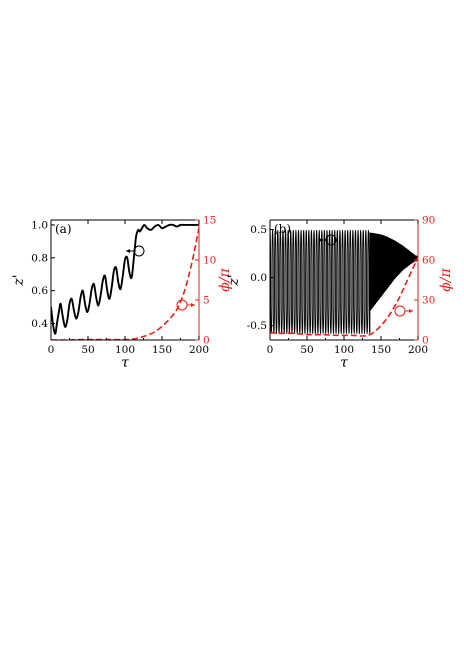 This screenshot has height=655, width=464. I want to click on panel-b-xtick-label-1: 50, so click(306, 350).